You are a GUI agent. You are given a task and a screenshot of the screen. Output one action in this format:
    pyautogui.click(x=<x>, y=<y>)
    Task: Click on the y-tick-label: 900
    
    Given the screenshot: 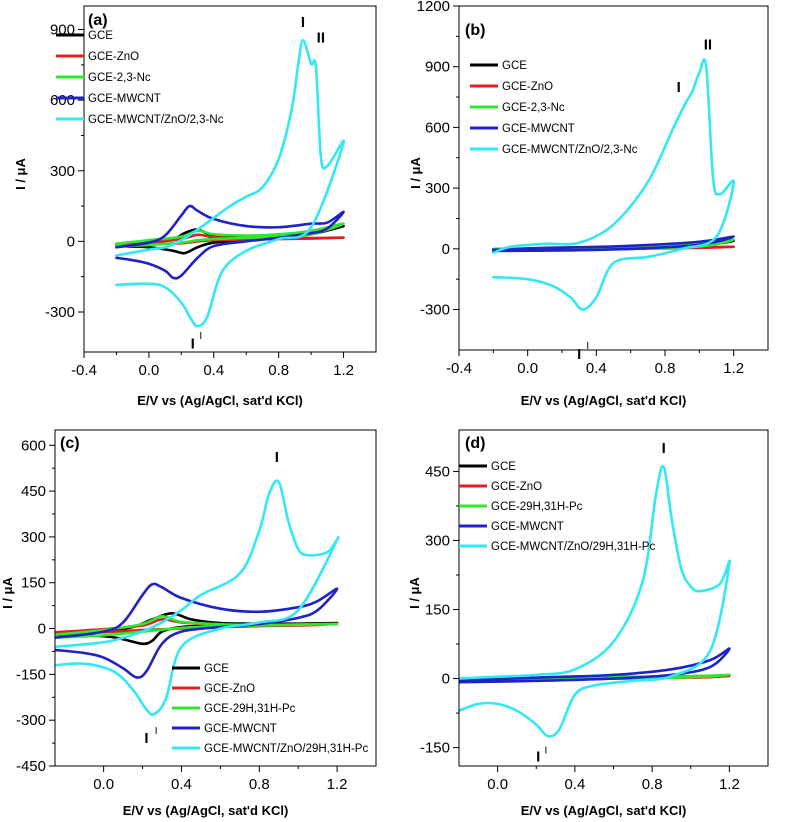 What is the action you would take?
    pyautogui.click(x=437, y=67)
    